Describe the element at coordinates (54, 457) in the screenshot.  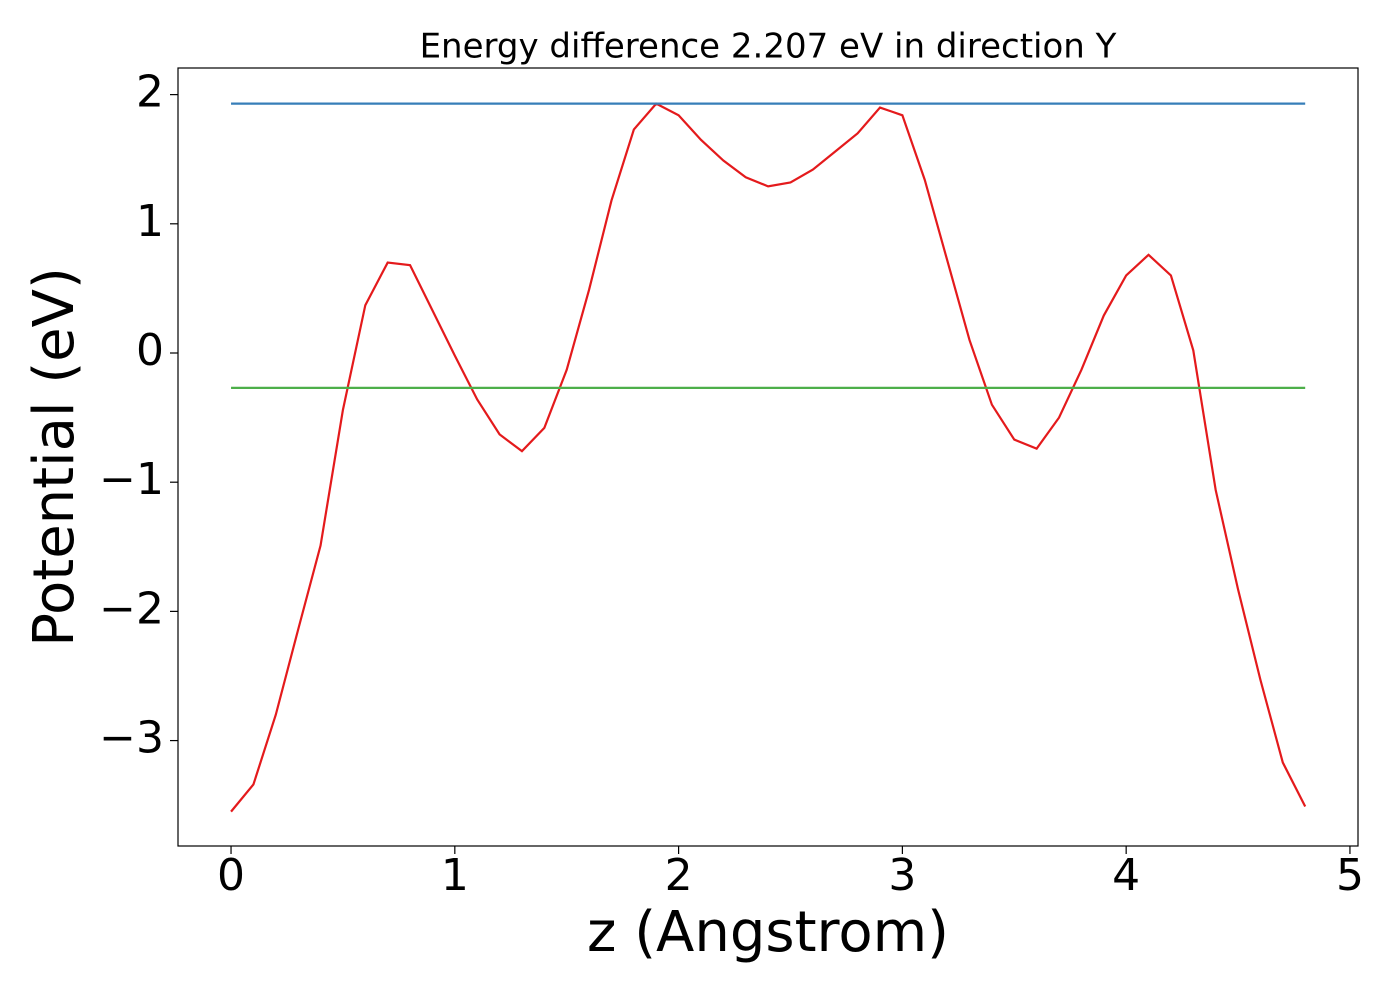
I see `y-axis-label: Potential (eV)` at that location.